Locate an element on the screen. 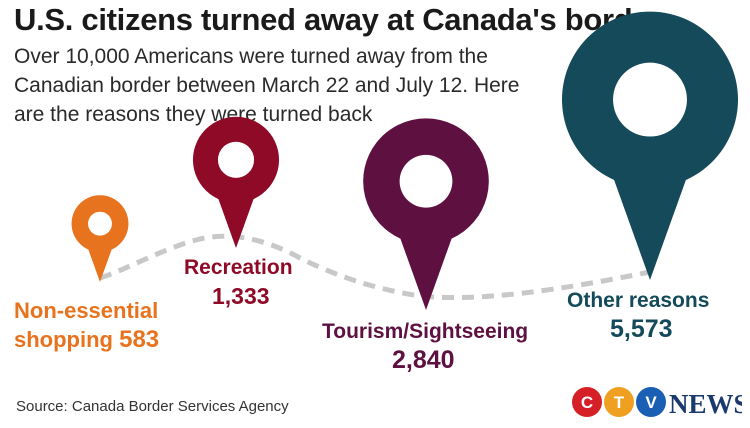  svg-text: C is located at coordinates (587, 402).